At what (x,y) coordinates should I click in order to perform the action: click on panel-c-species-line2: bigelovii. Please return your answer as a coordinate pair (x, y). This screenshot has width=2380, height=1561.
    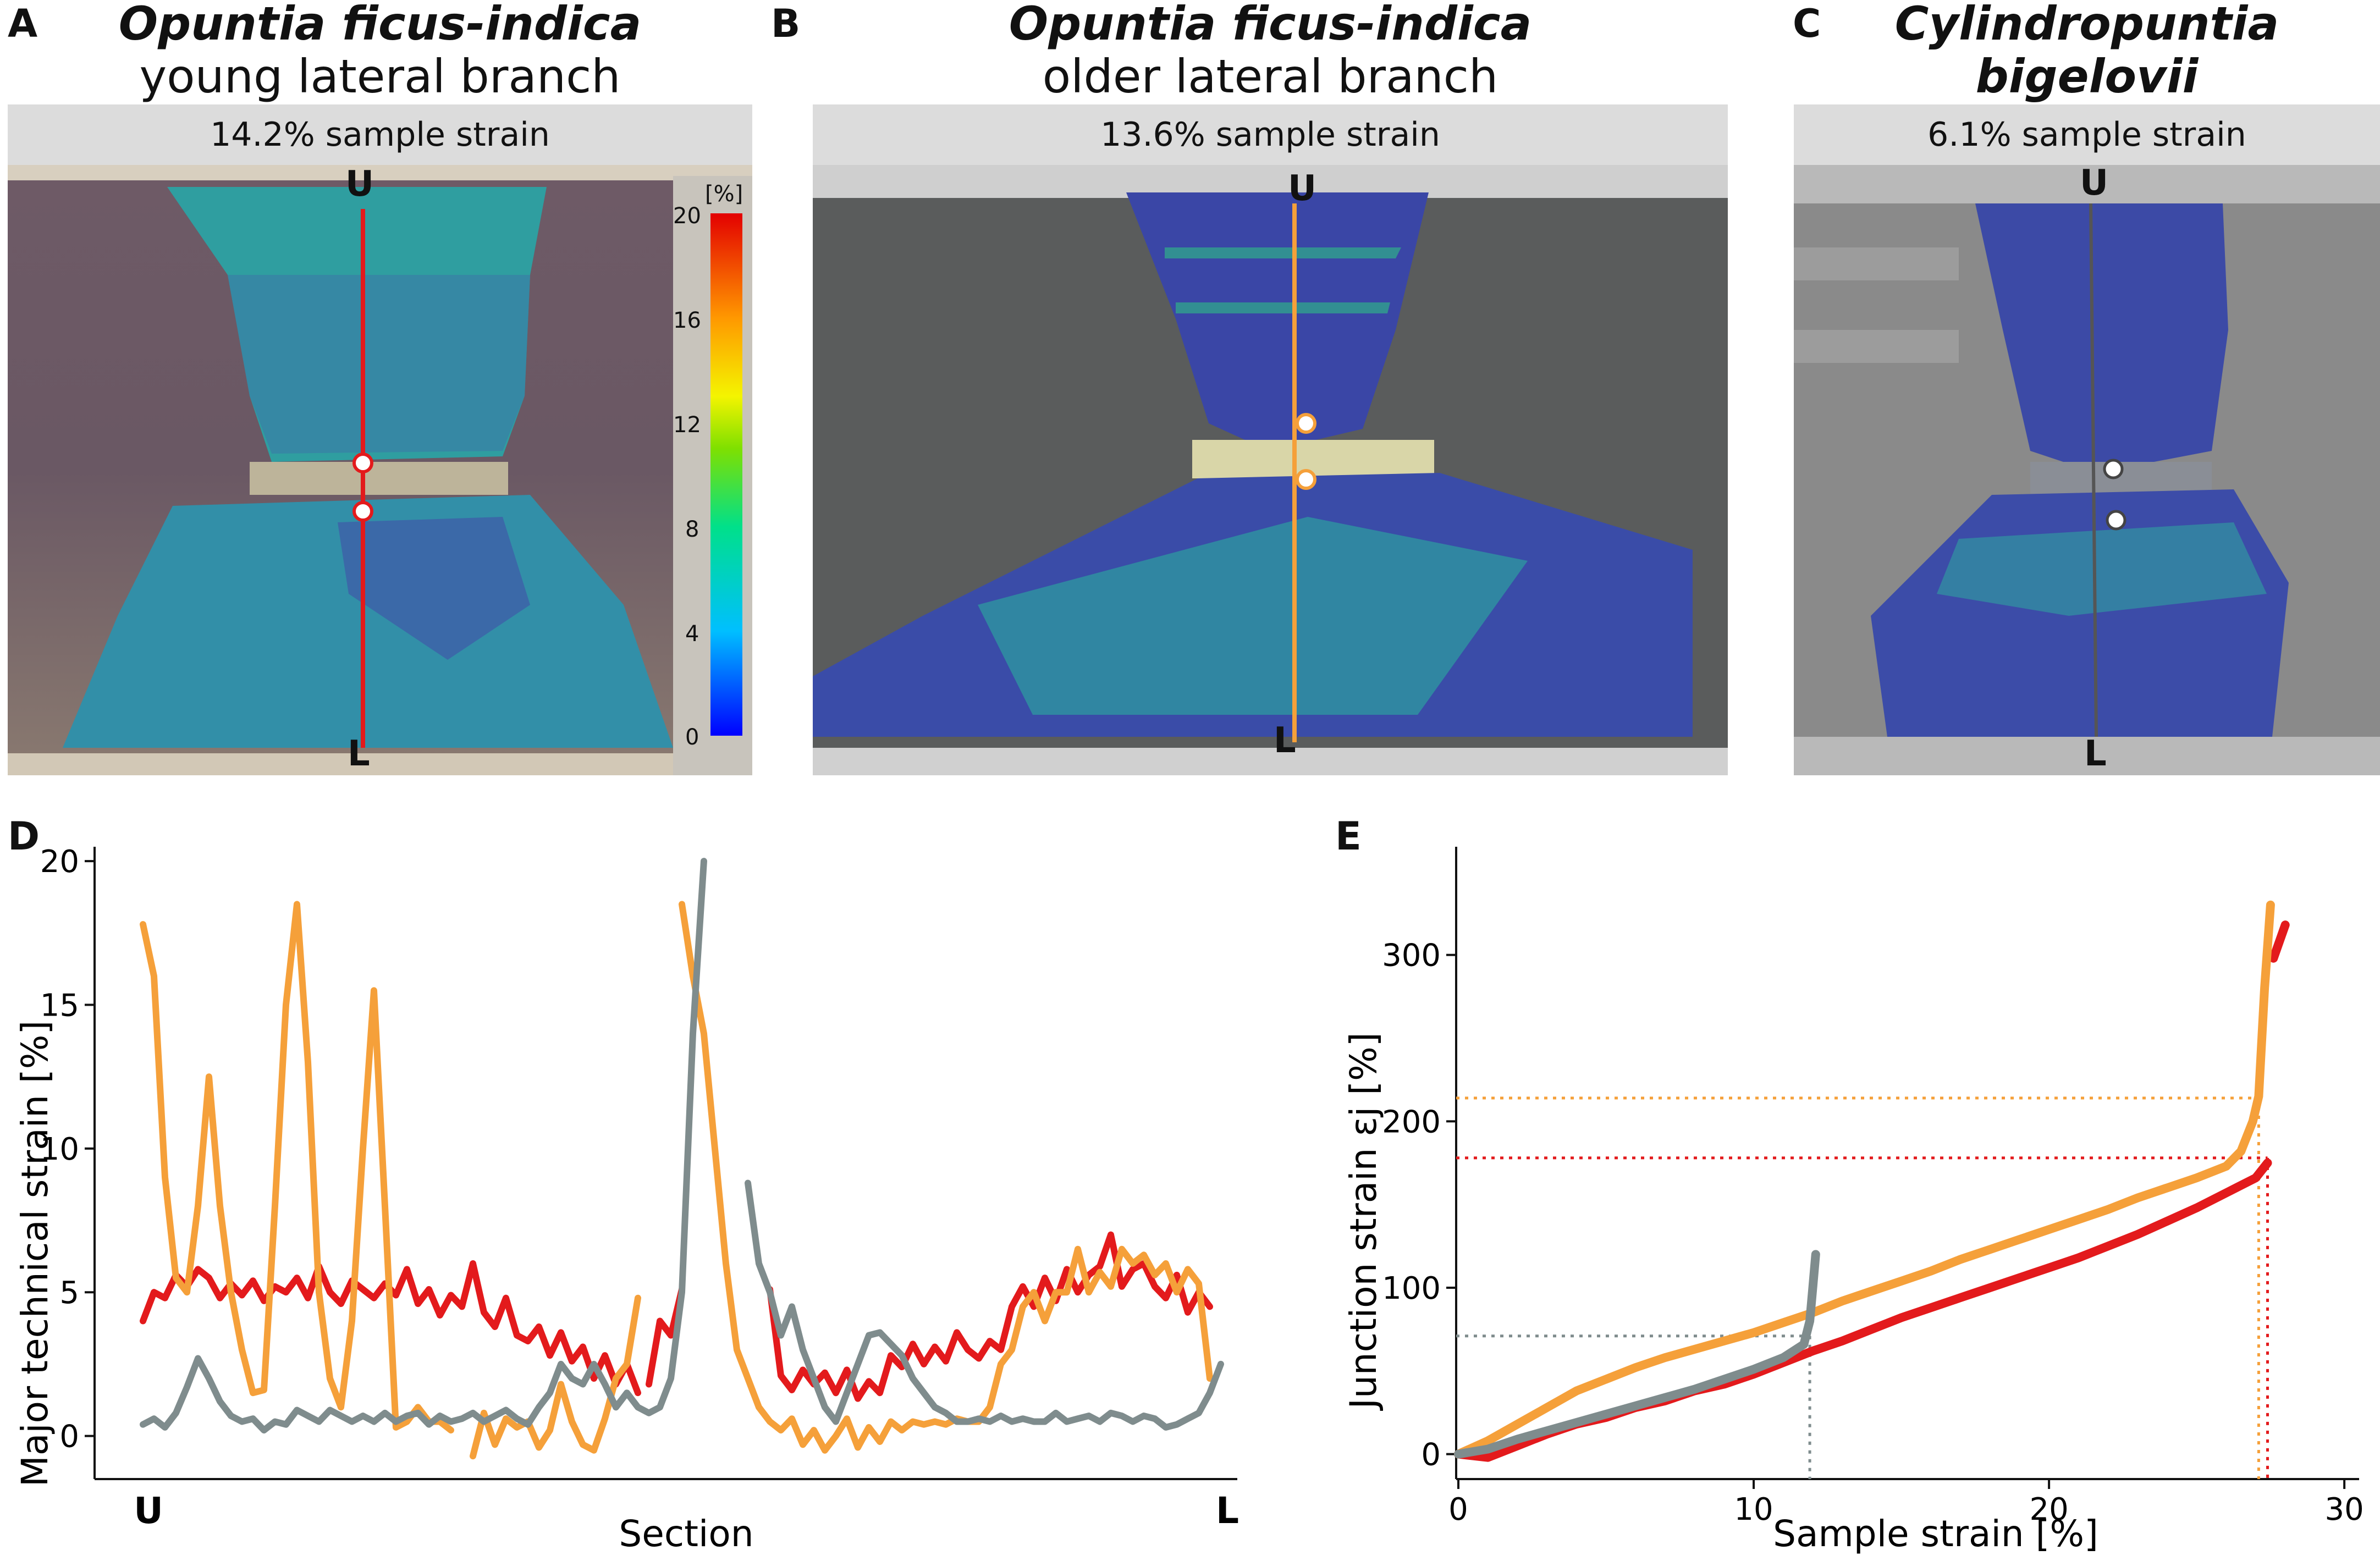
    Looking at the image, I should click on (2087, 76).